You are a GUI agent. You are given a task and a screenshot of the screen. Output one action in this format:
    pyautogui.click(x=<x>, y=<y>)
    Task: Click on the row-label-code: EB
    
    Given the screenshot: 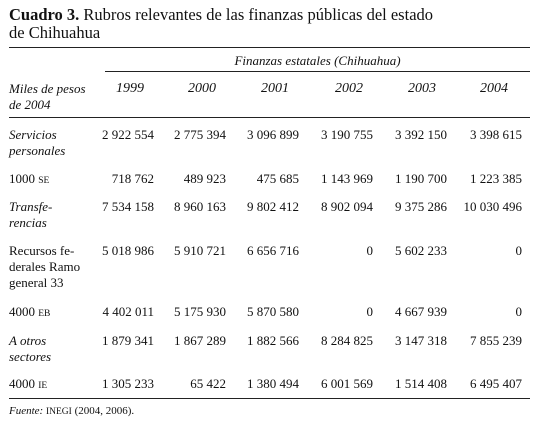 What is the action you would take?
    pyautogui.click(x=44, y=314)
    